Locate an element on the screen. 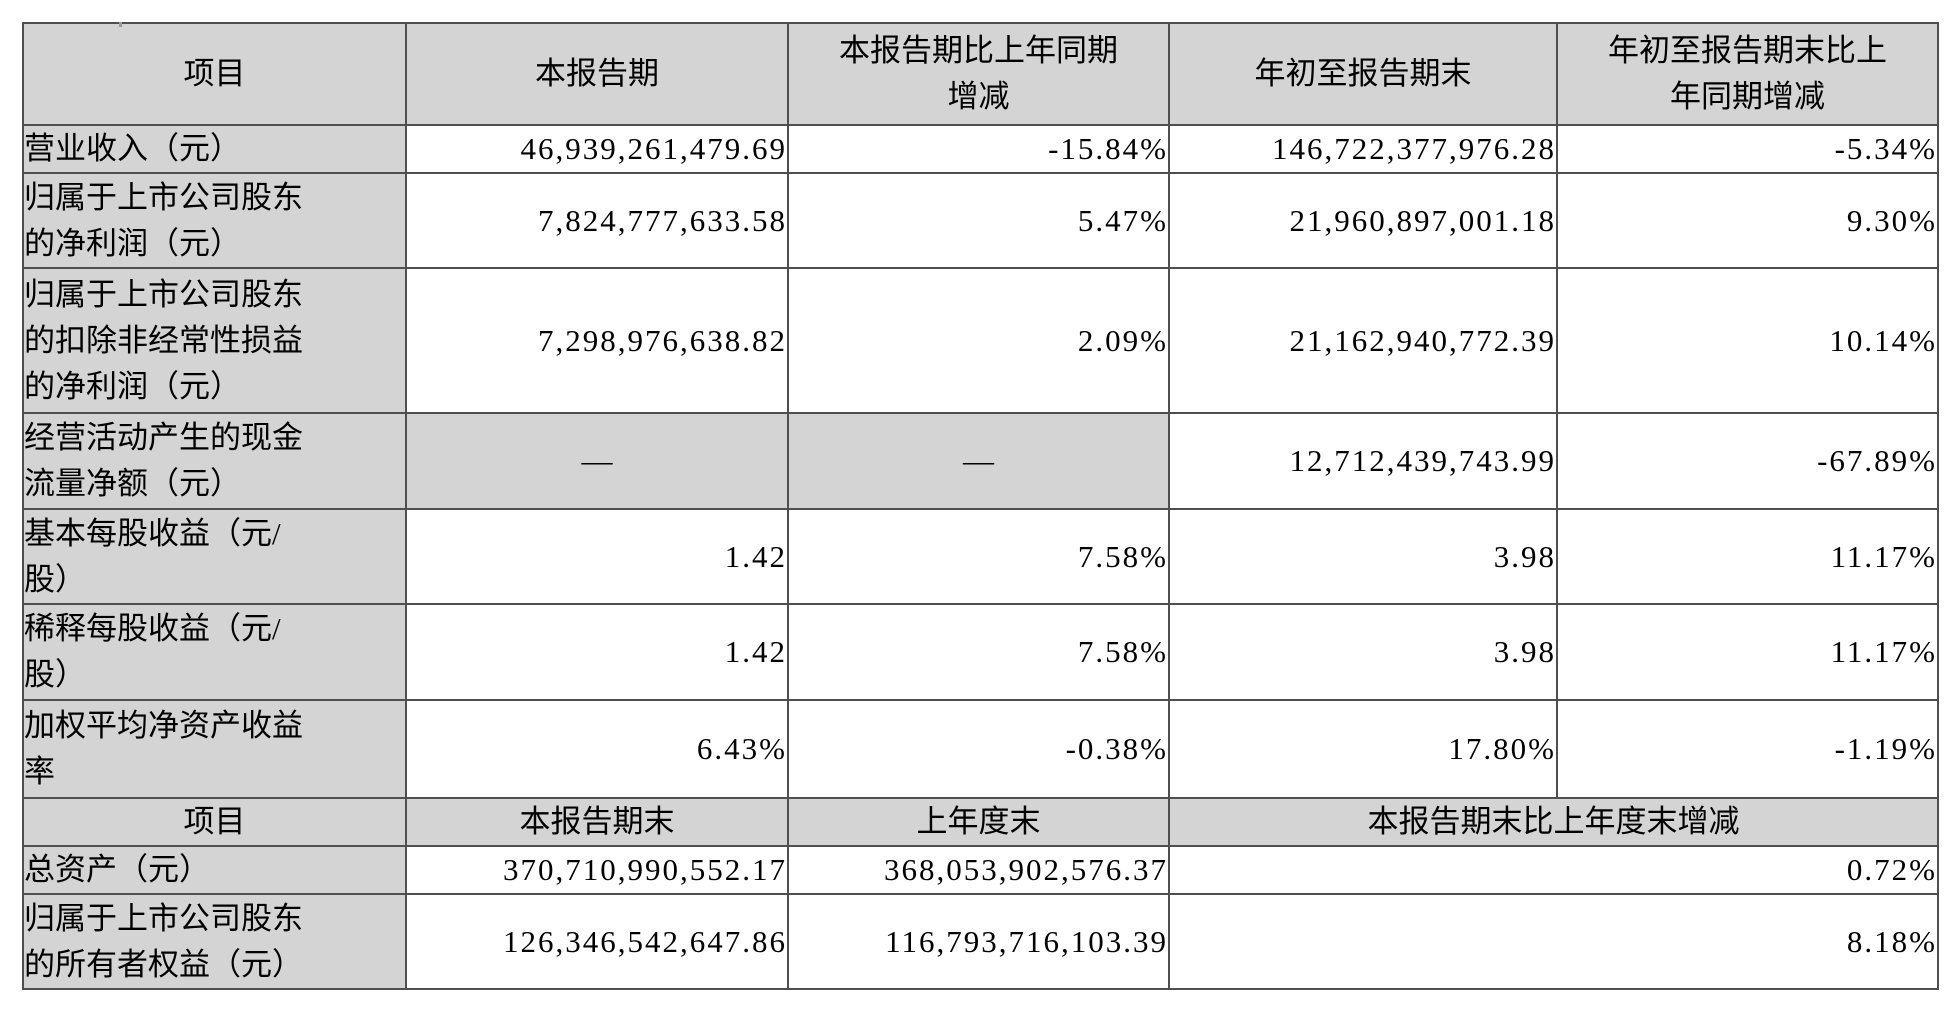  table-header-row-2: 项目 本报告期末 上年度末 本报告期末比上年度末增减 is located at coordinates (980, 822).